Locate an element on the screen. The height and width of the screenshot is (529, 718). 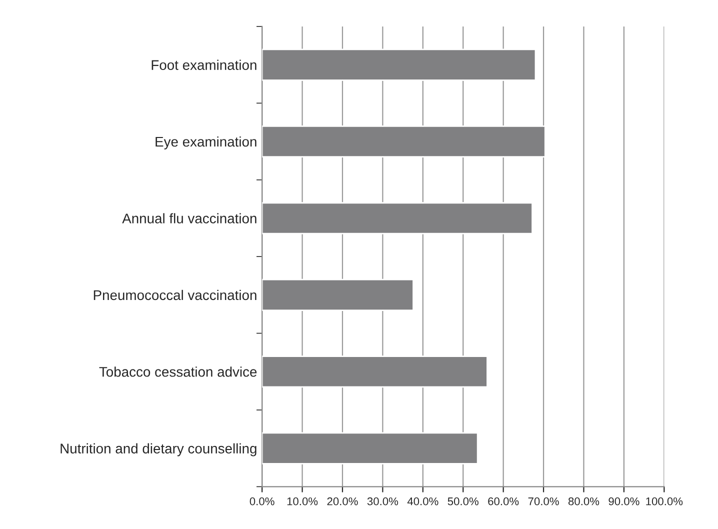
x-tick-label: 90.0% is located at coordinates (624, 501).